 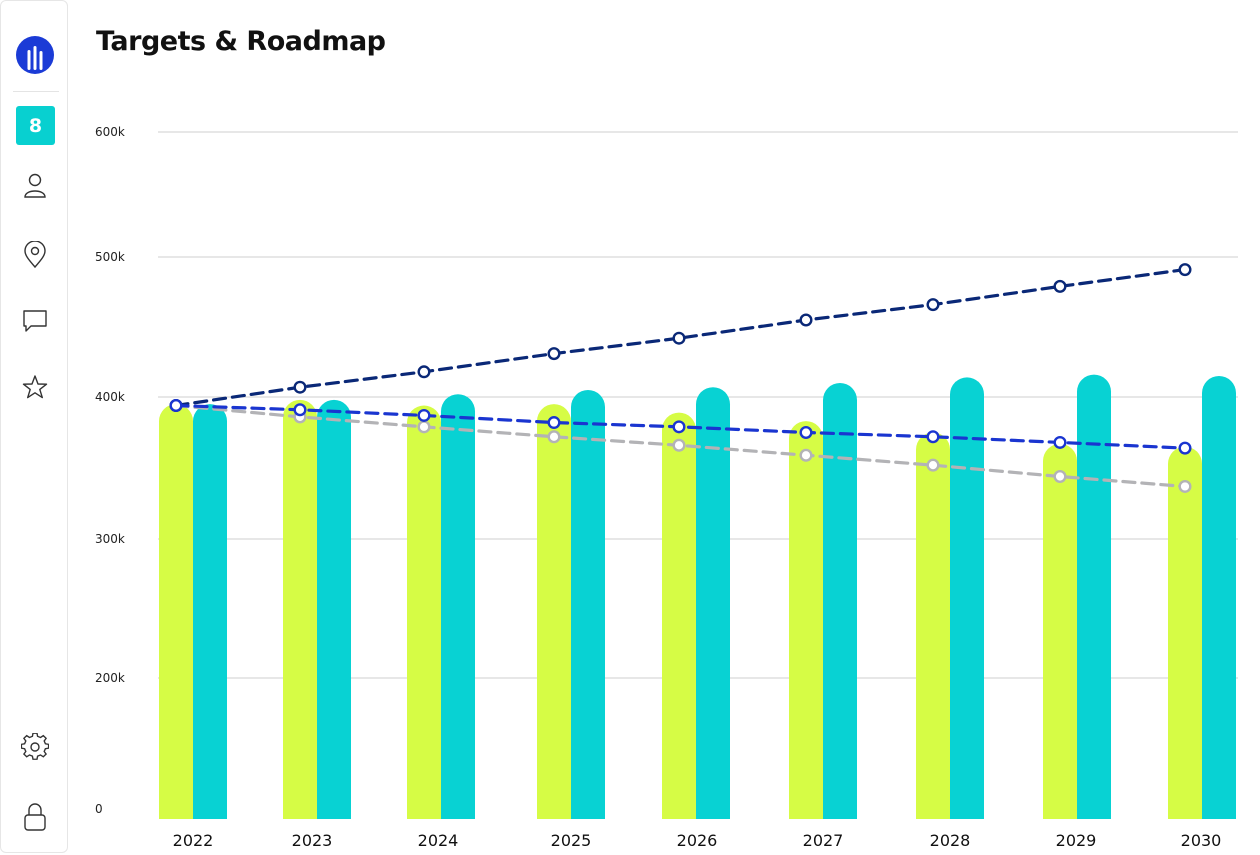 What do you see at coordinates (110, 678) in the screenshot?
I see `y-tick-label: 200k` at bounding box center [110, 678].